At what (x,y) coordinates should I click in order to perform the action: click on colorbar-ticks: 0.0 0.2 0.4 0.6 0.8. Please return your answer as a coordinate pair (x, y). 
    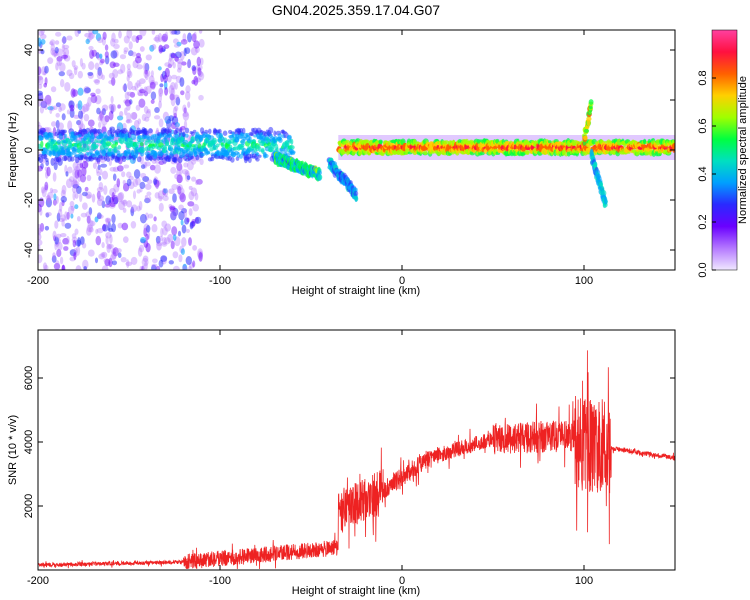
    Looking at the image, I should click on (706, 174).